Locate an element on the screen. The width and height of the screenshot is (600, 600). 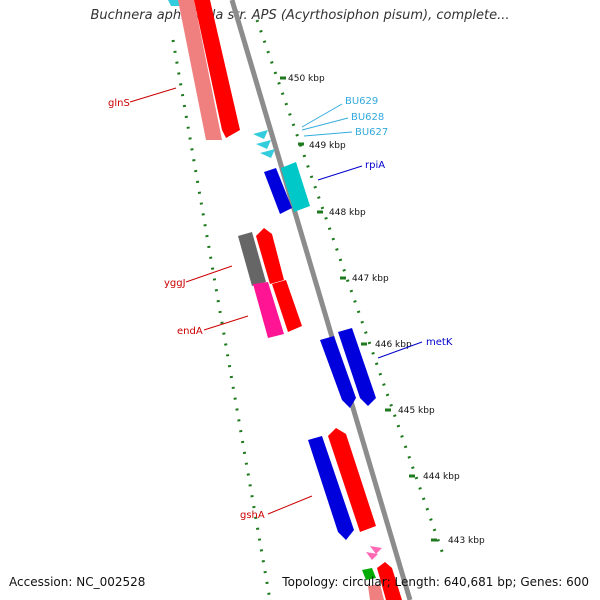
gene-gshA-forward is located at coordinates (352, 480).